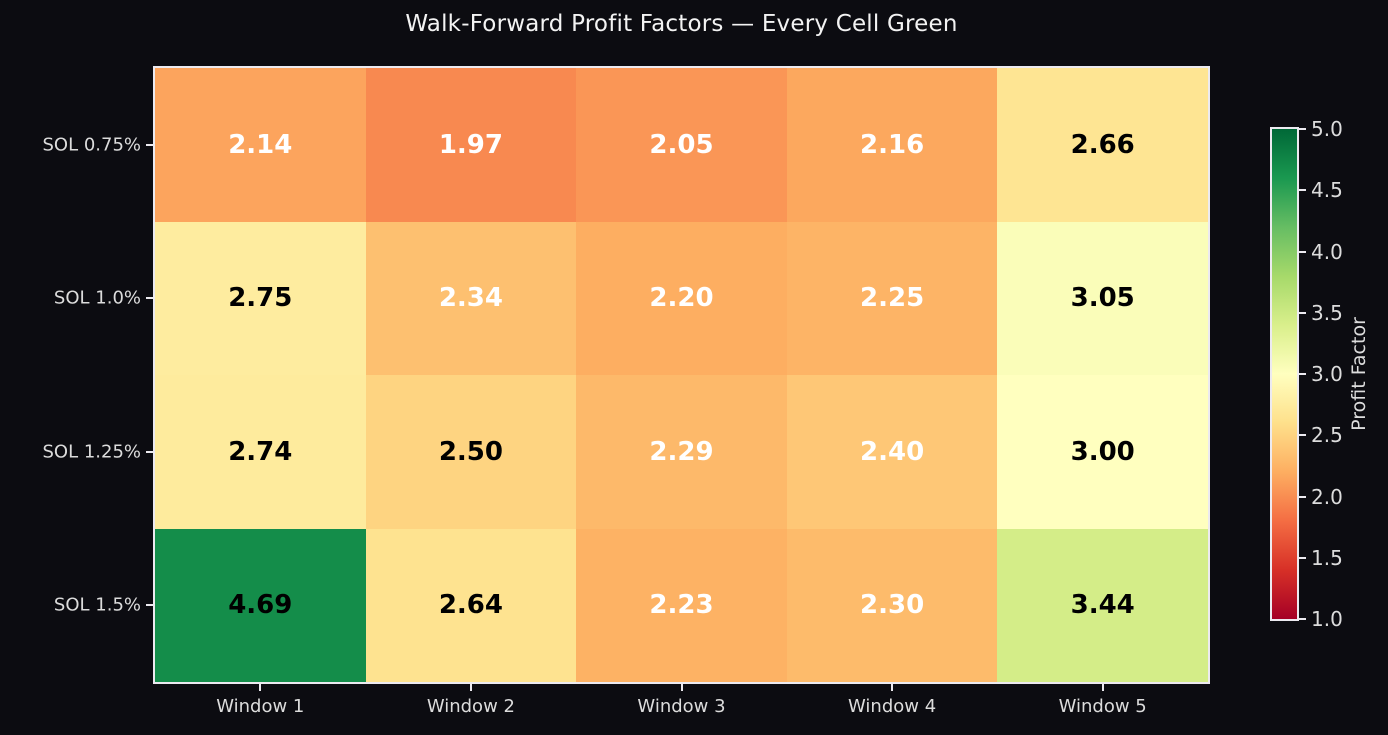 This screenshot has width=1388, height=735. What do you see at coordinates (260, 298) in the screenshot?
I see `heatmap-cell: 2.75` at bounding box center [260, 298].